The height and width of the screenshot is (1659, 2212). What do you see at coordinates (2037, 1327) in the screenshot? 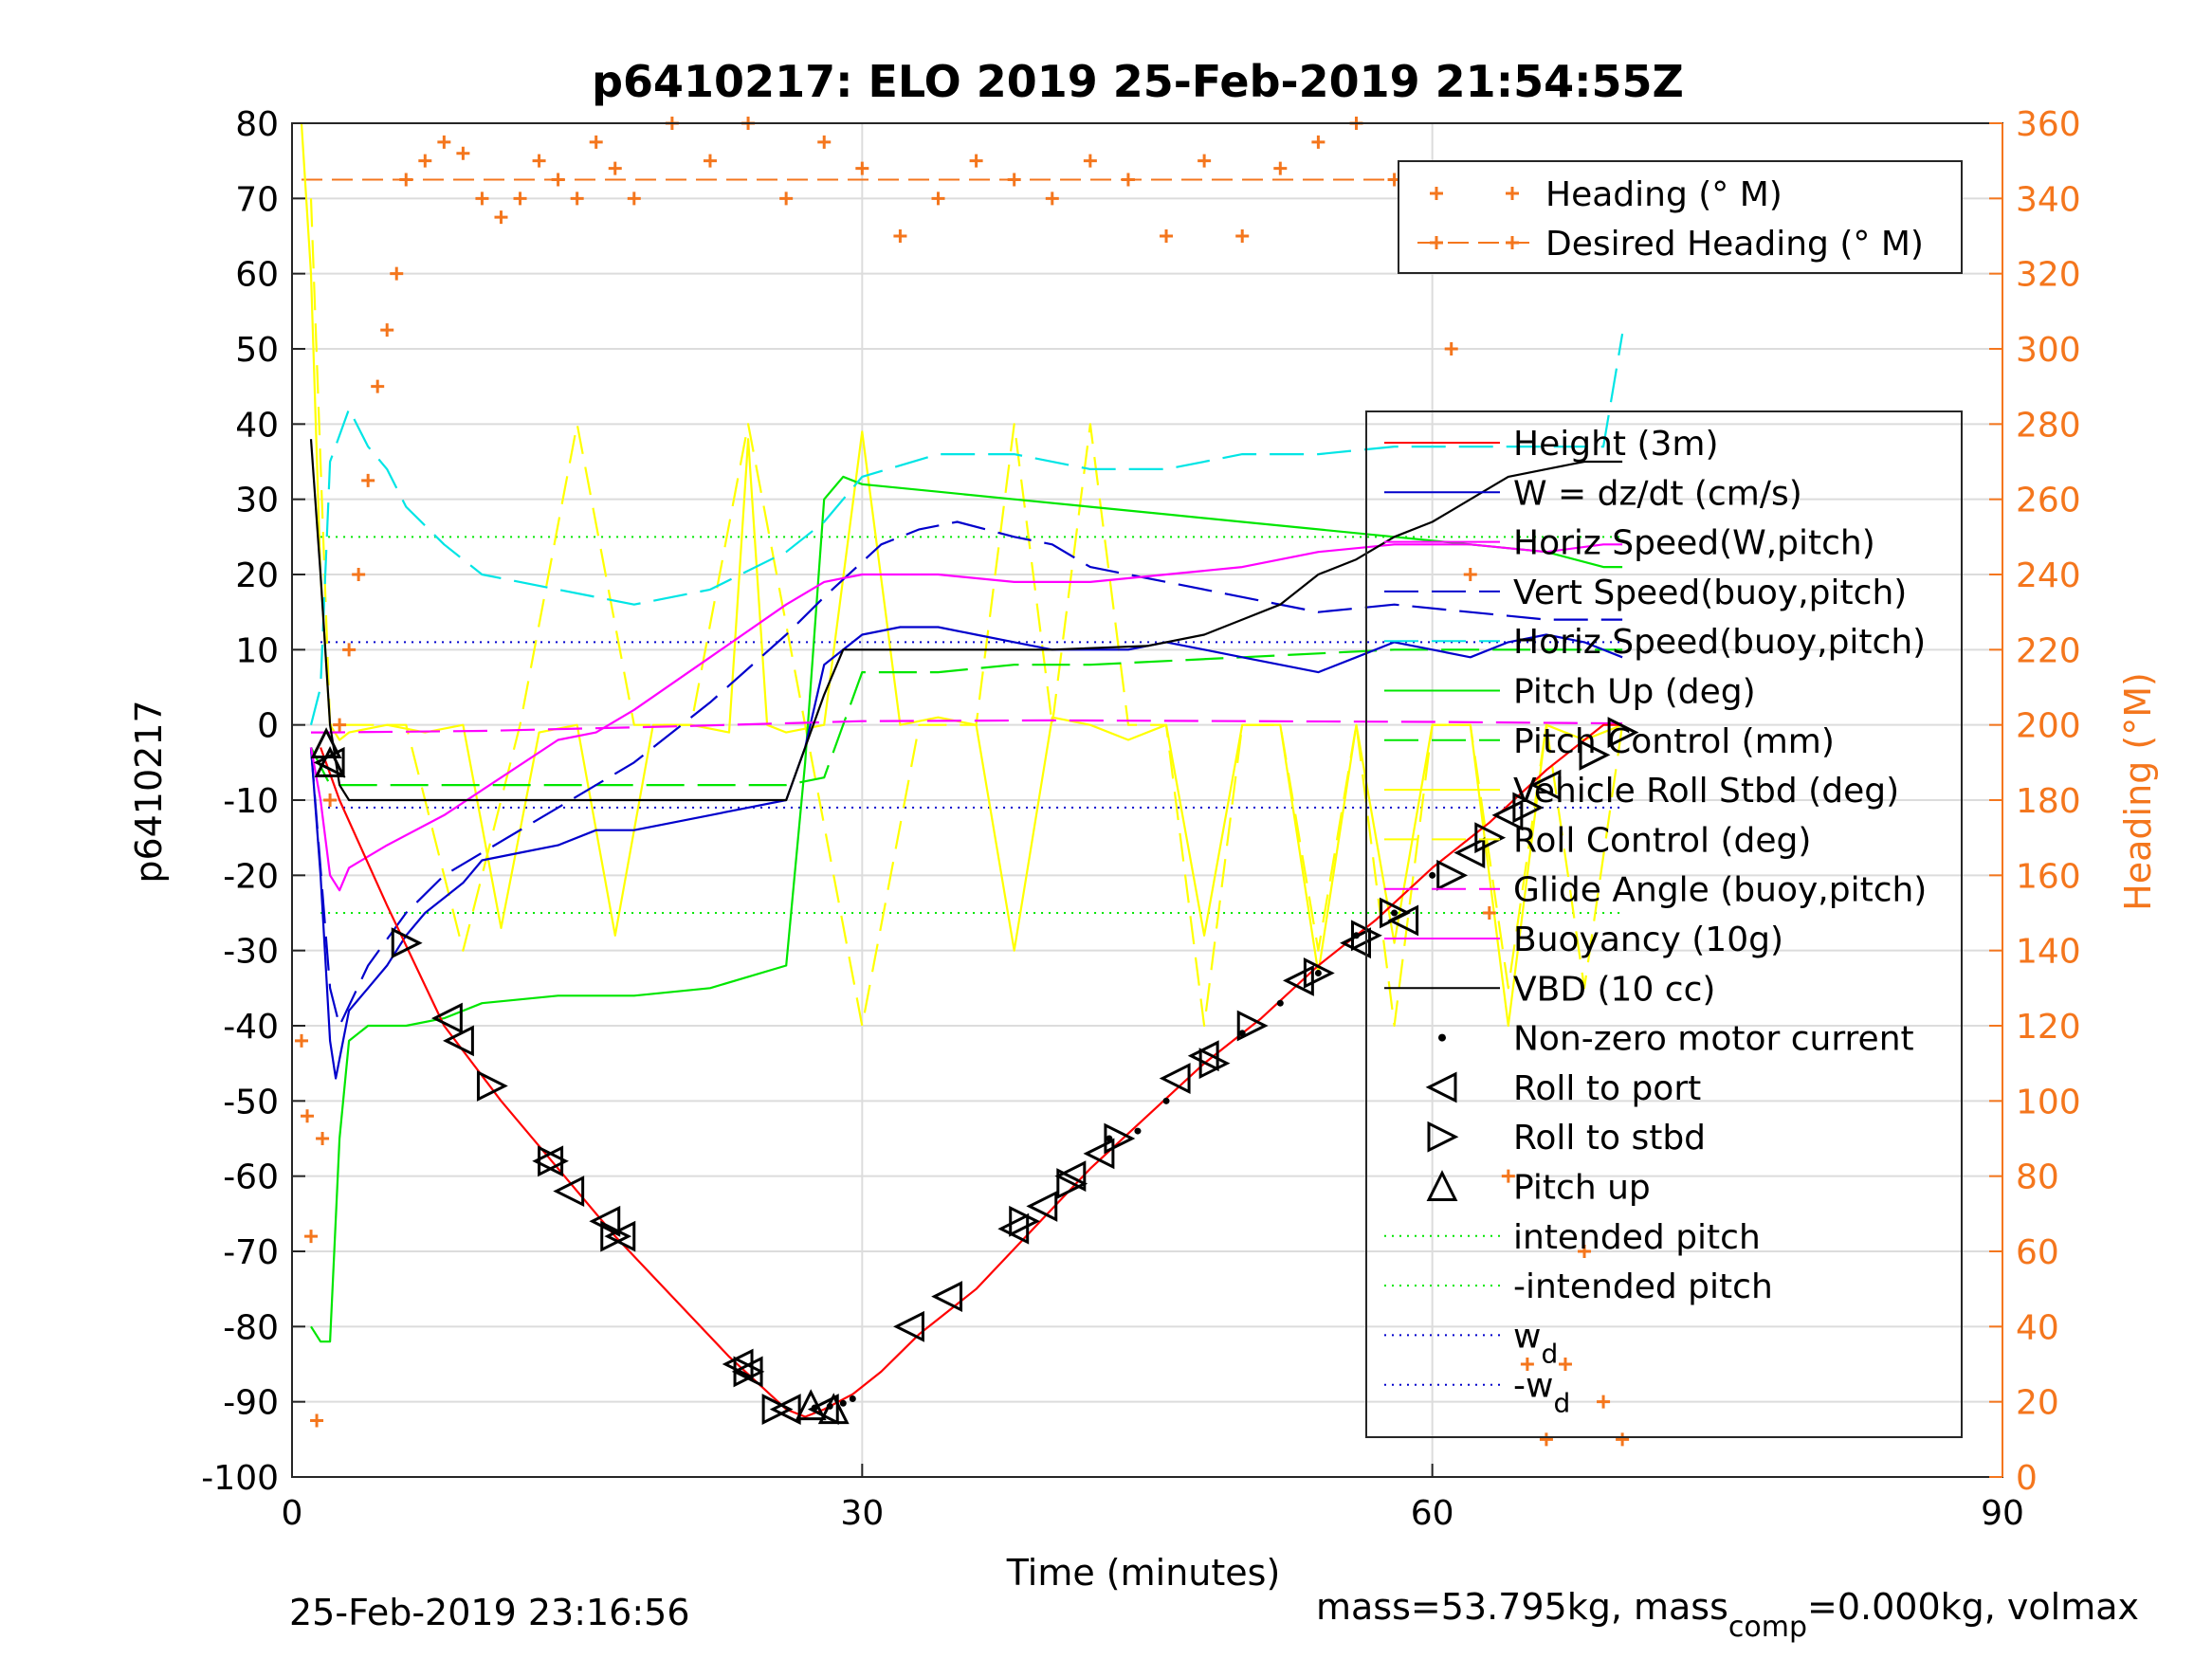
I see `y2-tick-label: 40` at bounding box center [2037, 1327].